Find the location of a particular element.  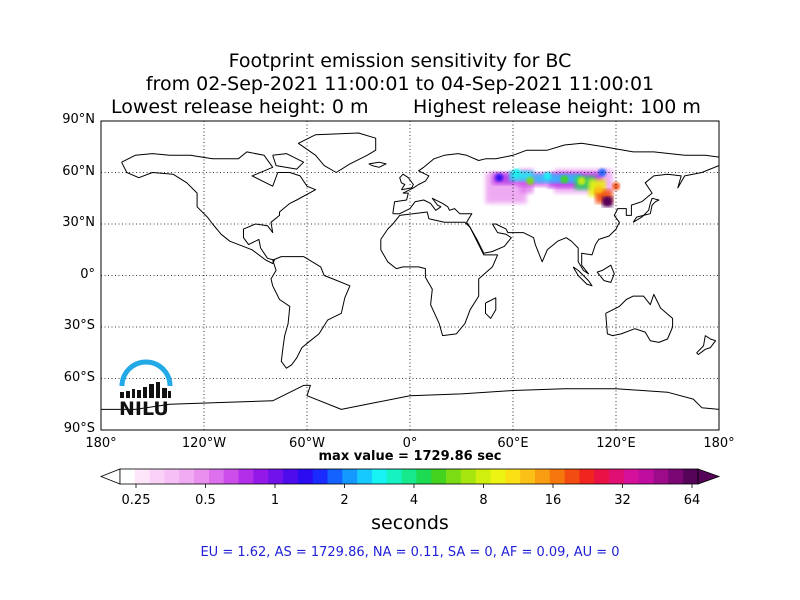

footprint-field is located at coordinates (552, 187).